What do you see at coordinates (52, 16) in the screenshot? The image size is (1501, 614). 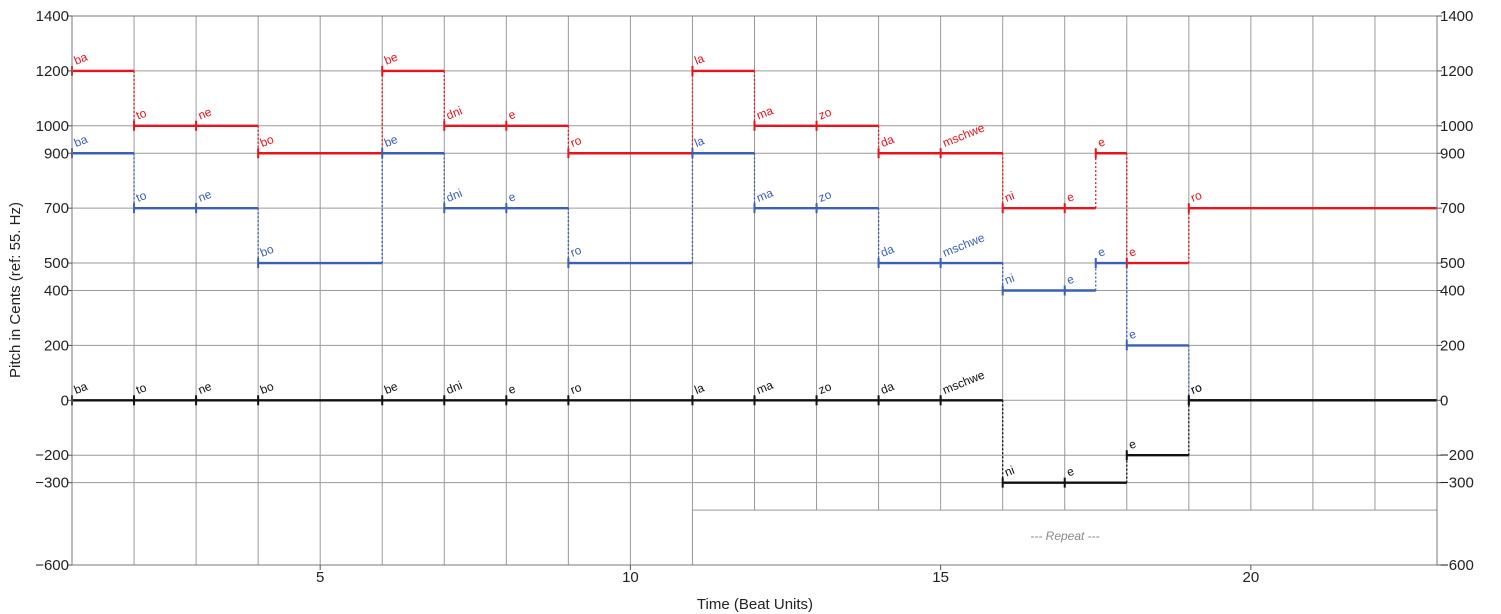 I see `y-tick-label-left: 1400` at bounding box center [52, 16].